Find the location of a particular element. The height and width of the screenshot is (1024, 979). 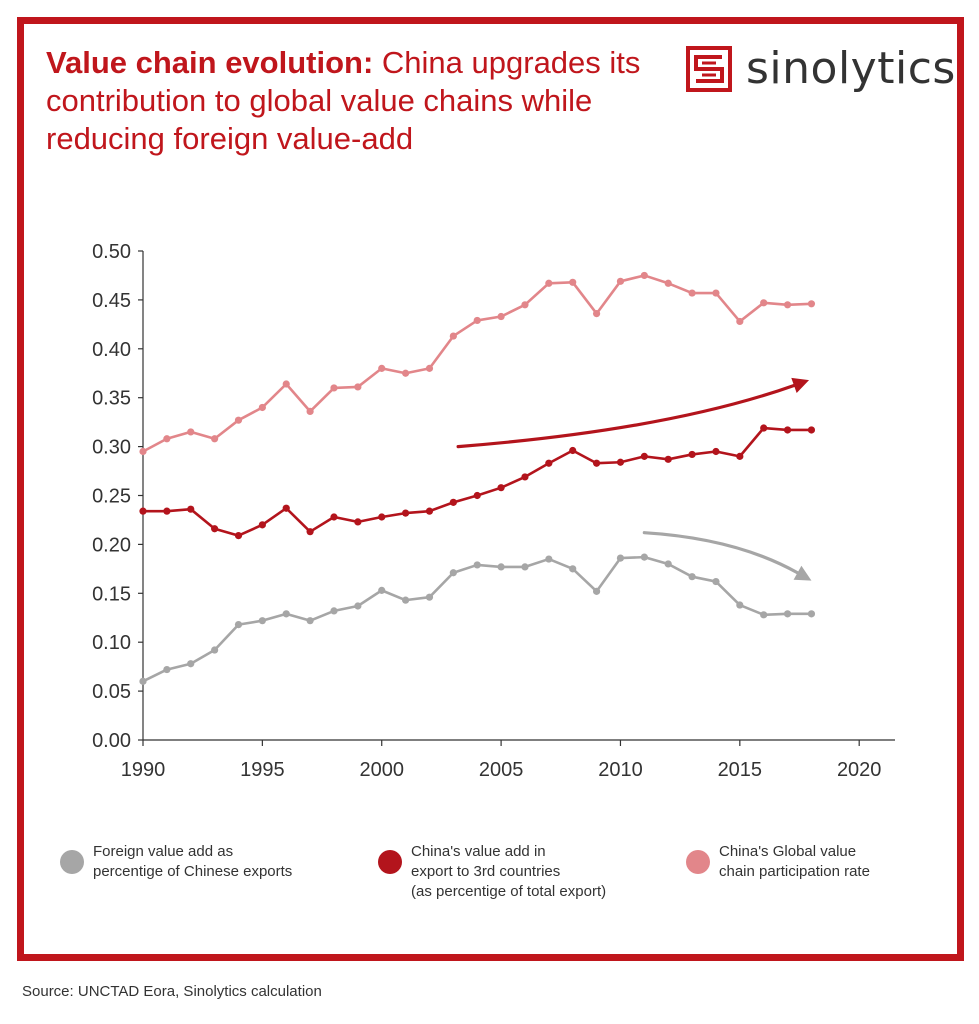

series-foreign-value-add is located at coordinates (477, 619).